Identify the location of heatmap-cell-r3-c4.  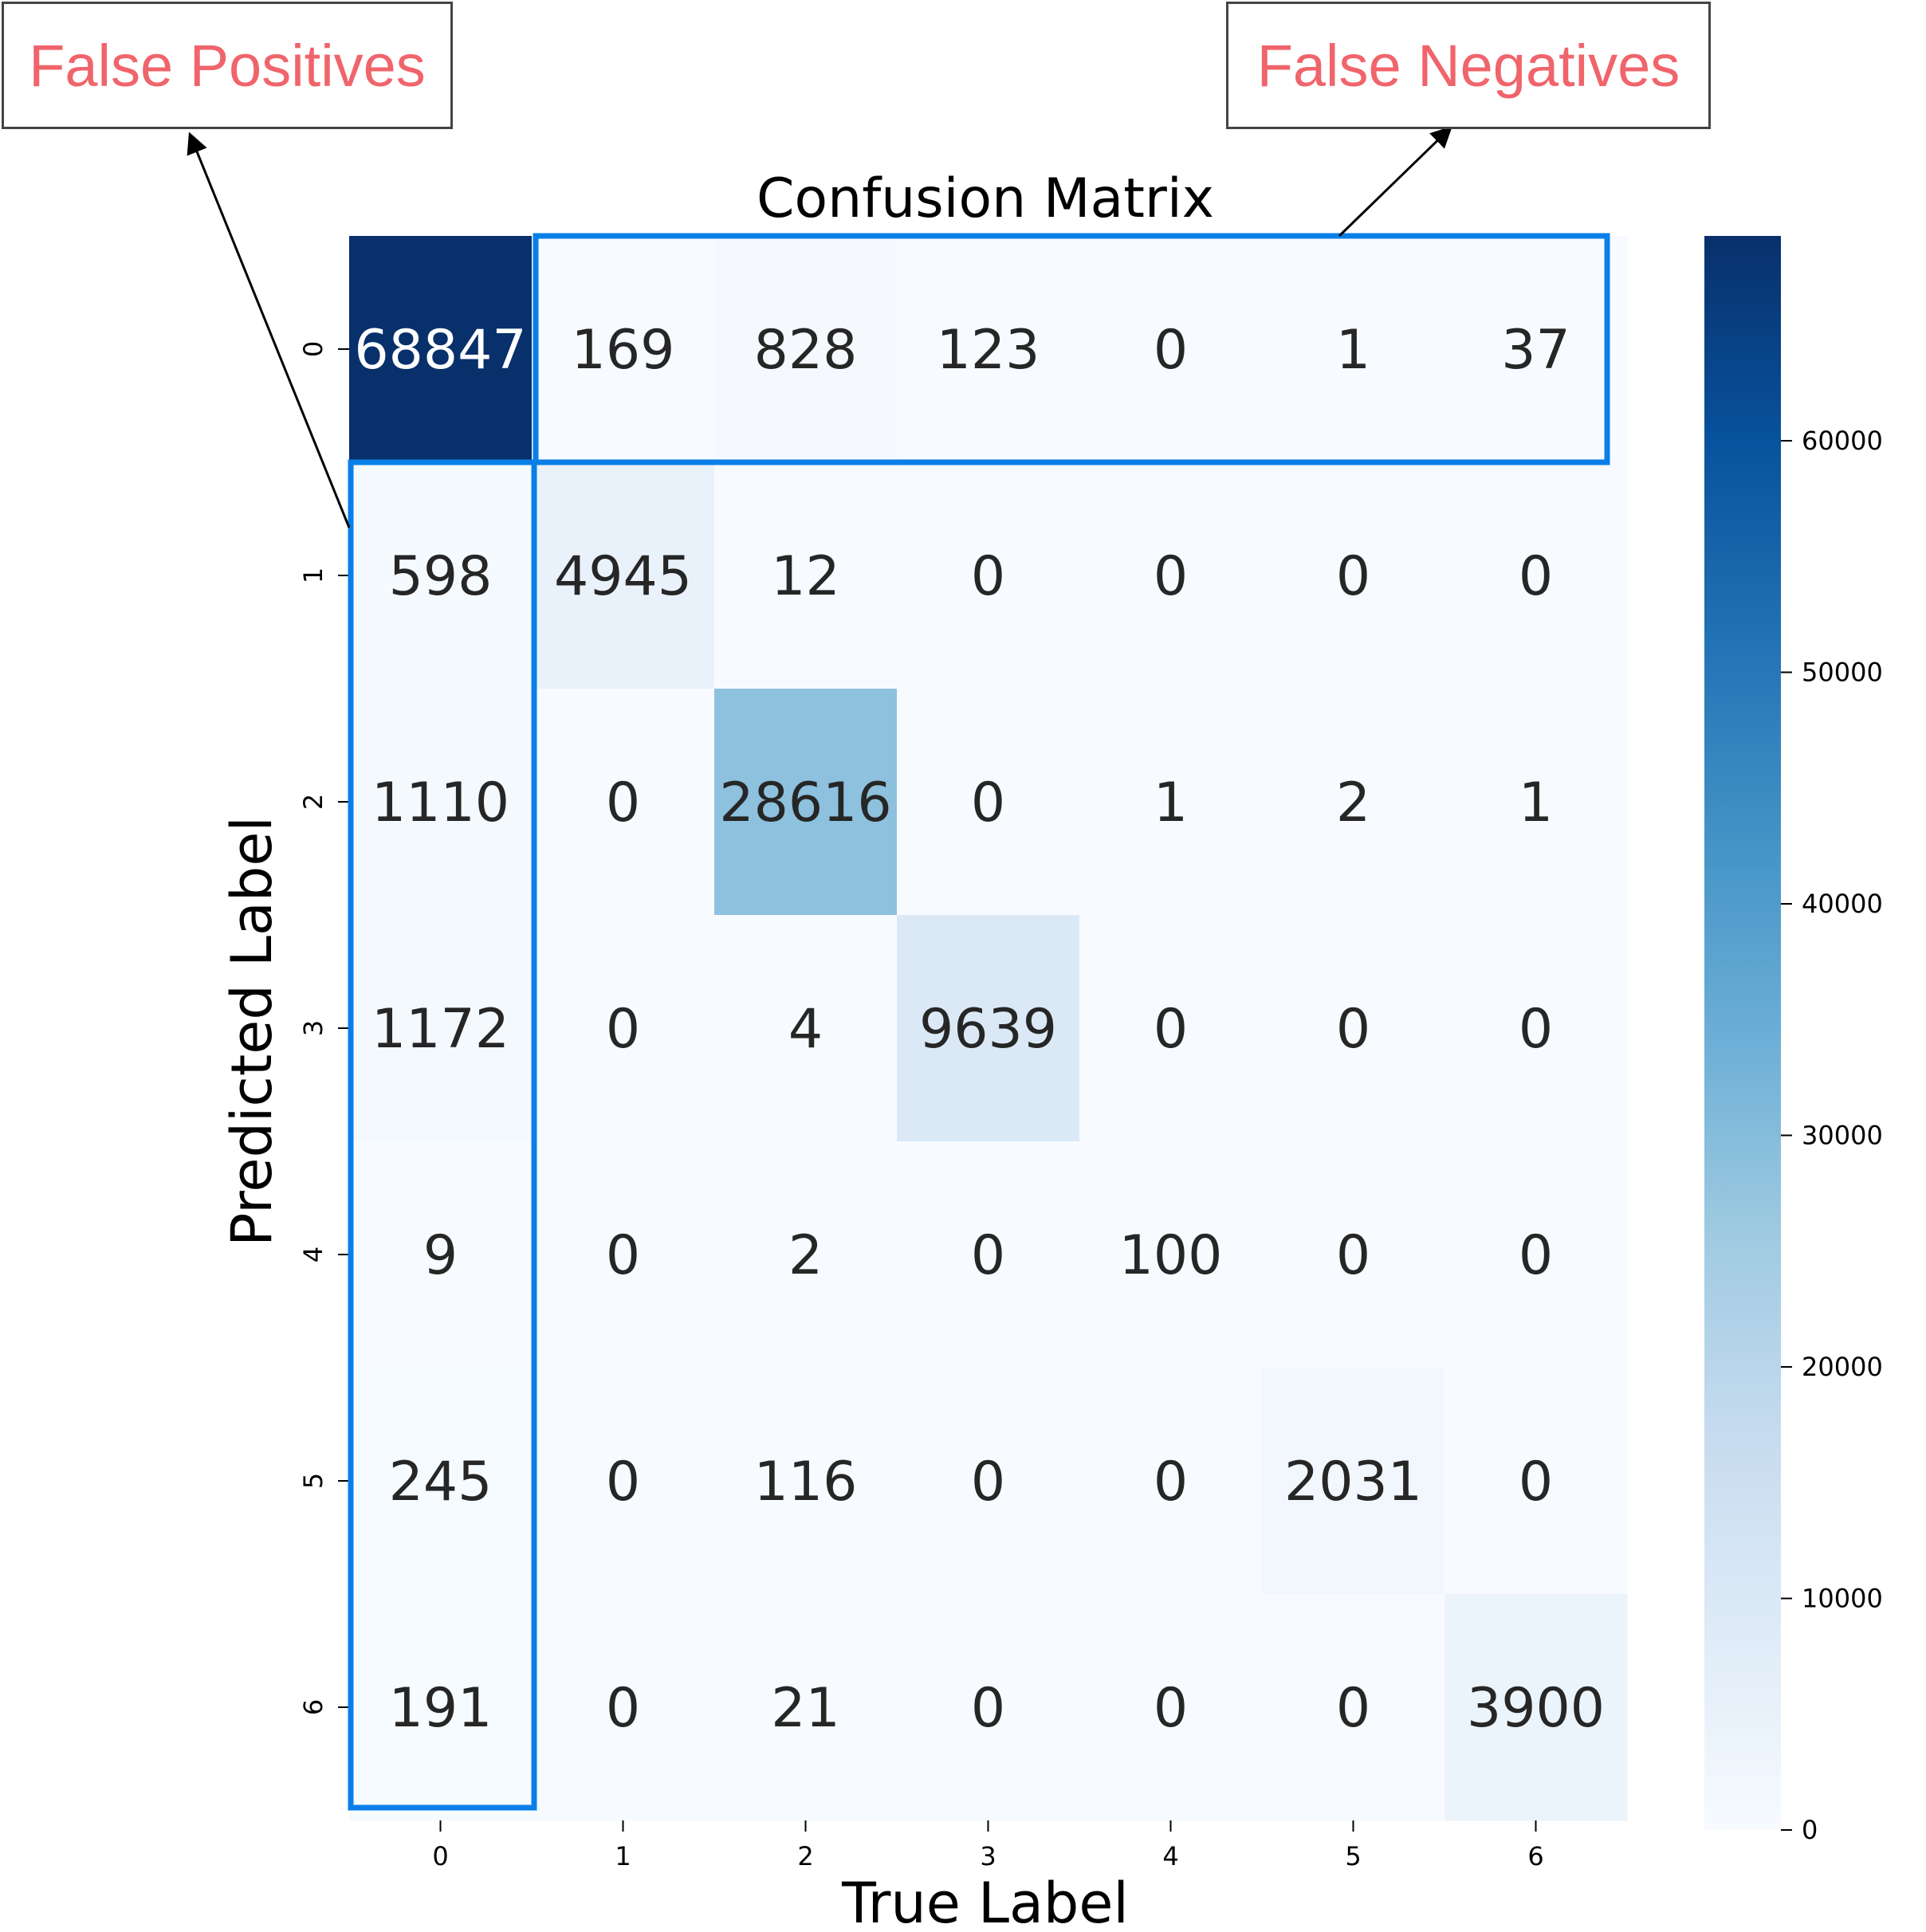
(1171, 1028).